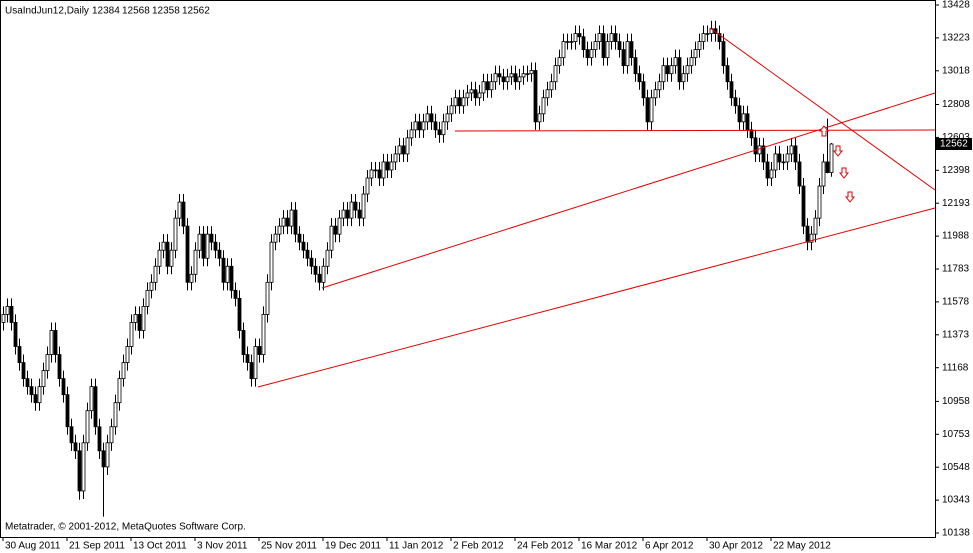 The width and height of the screenshot is (973, 553). Describe the element at coordinates (824, 131) in the screenshot. I see `up-arrow` at that location.